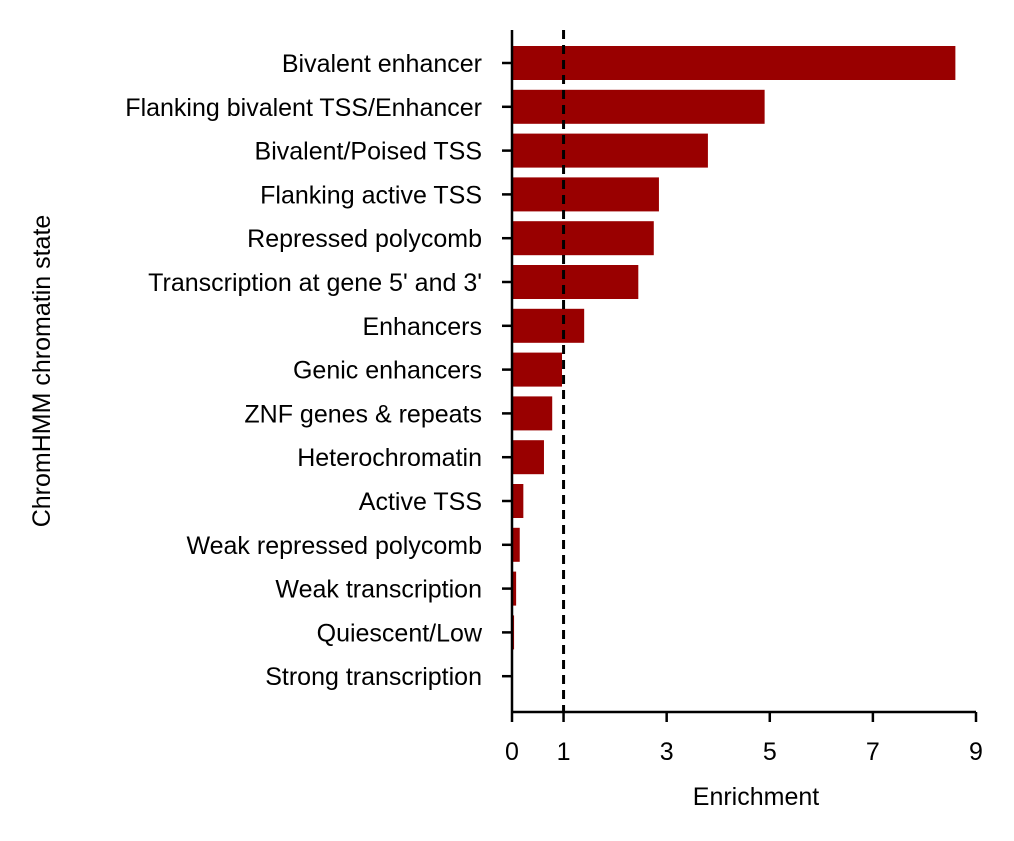 The height and width of the screenshot is (841, 1014). I want to click on y-tick-label-heterochromatin: Heterochromatin, so click(389, 458).